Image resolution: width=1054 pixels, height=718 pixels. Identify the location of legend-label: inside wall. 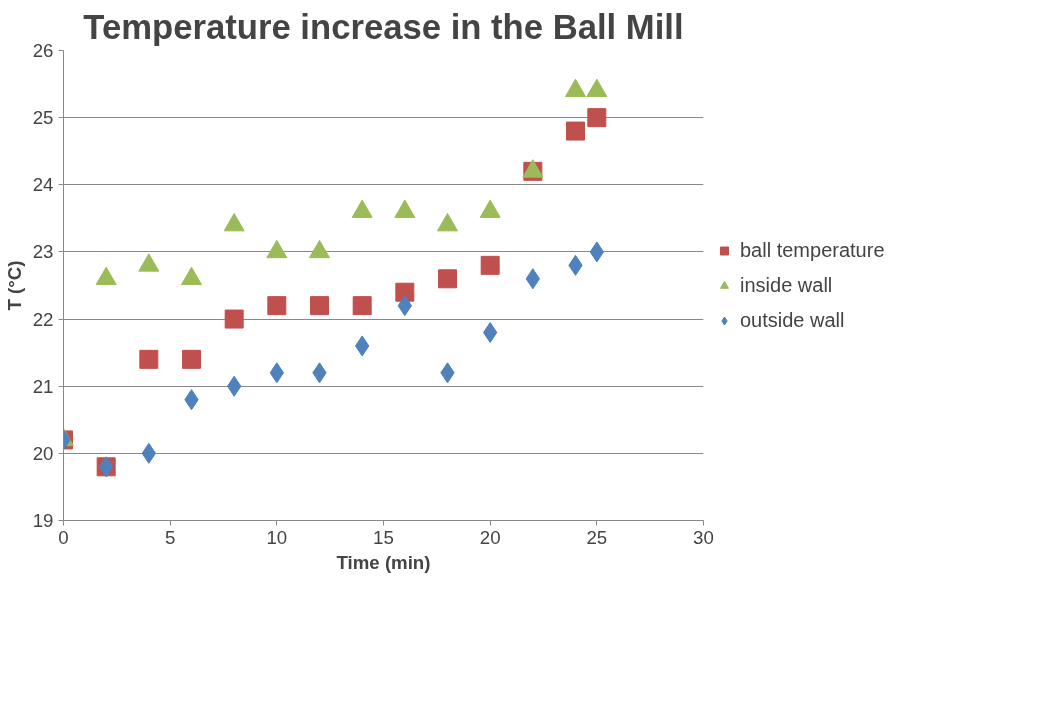
(786, 285).